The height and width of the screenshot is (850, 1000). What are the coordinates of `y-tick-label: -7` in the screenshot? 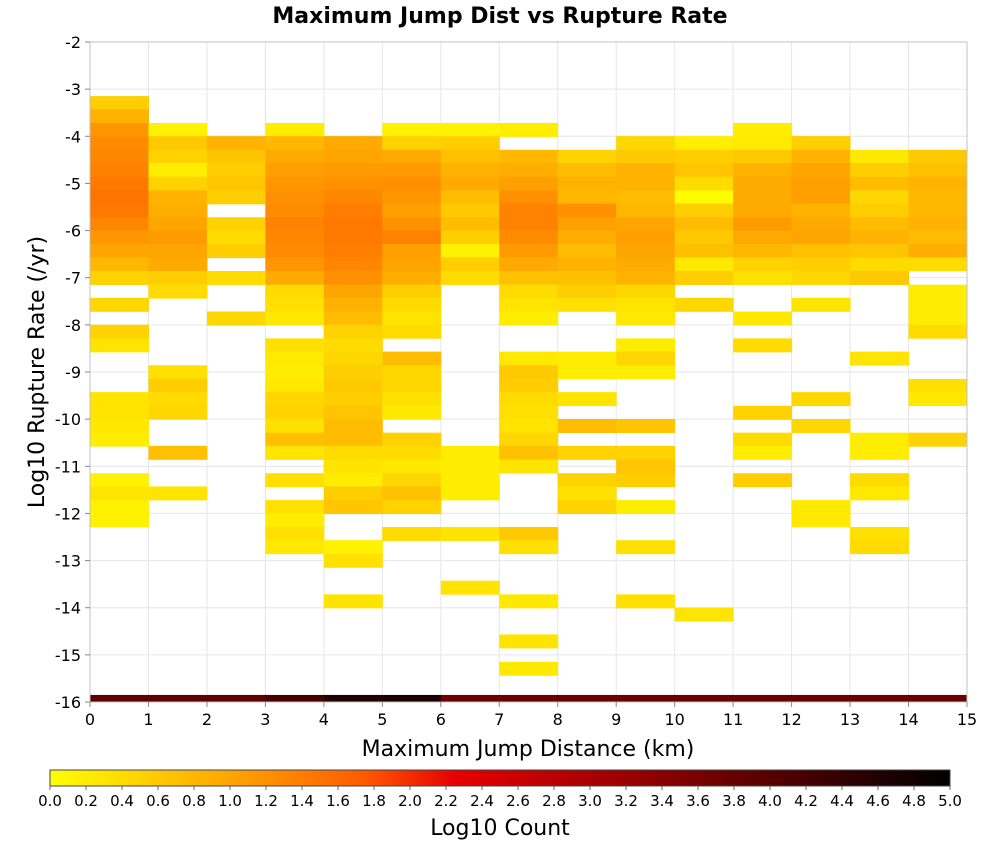 It's located at (73, 278).